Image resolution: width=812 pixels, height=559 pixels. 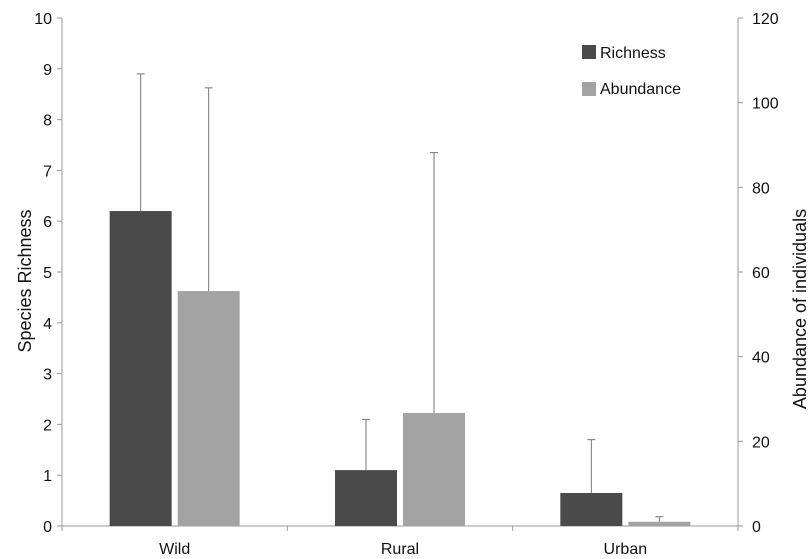 I want to click on y-tick-left-label: 0, so click(x=47, y=527).